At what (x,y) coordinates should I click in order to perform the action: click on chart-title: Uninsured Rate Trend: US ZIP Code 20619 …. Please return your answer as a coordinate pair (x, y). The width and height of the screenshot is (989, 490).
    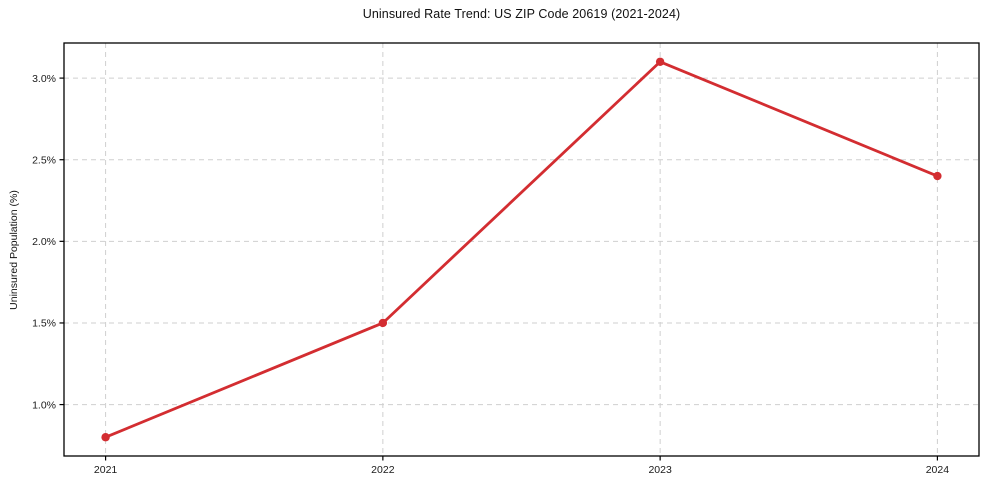
    Looking at the image, I should click on (521, 14).